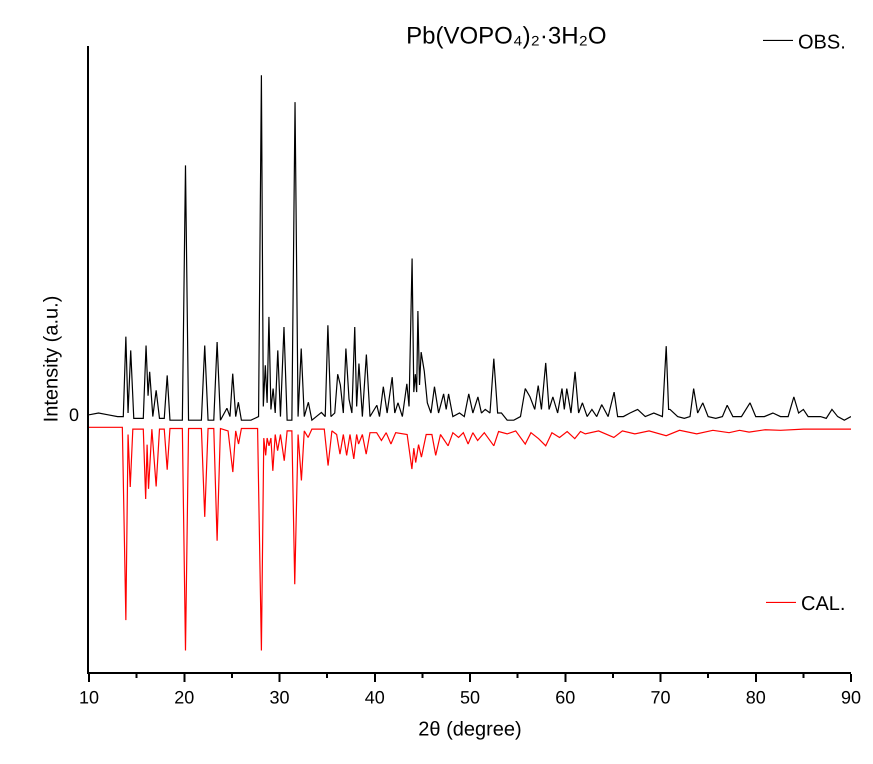  I want to click on legend-label: CAL., so click(823, 604).